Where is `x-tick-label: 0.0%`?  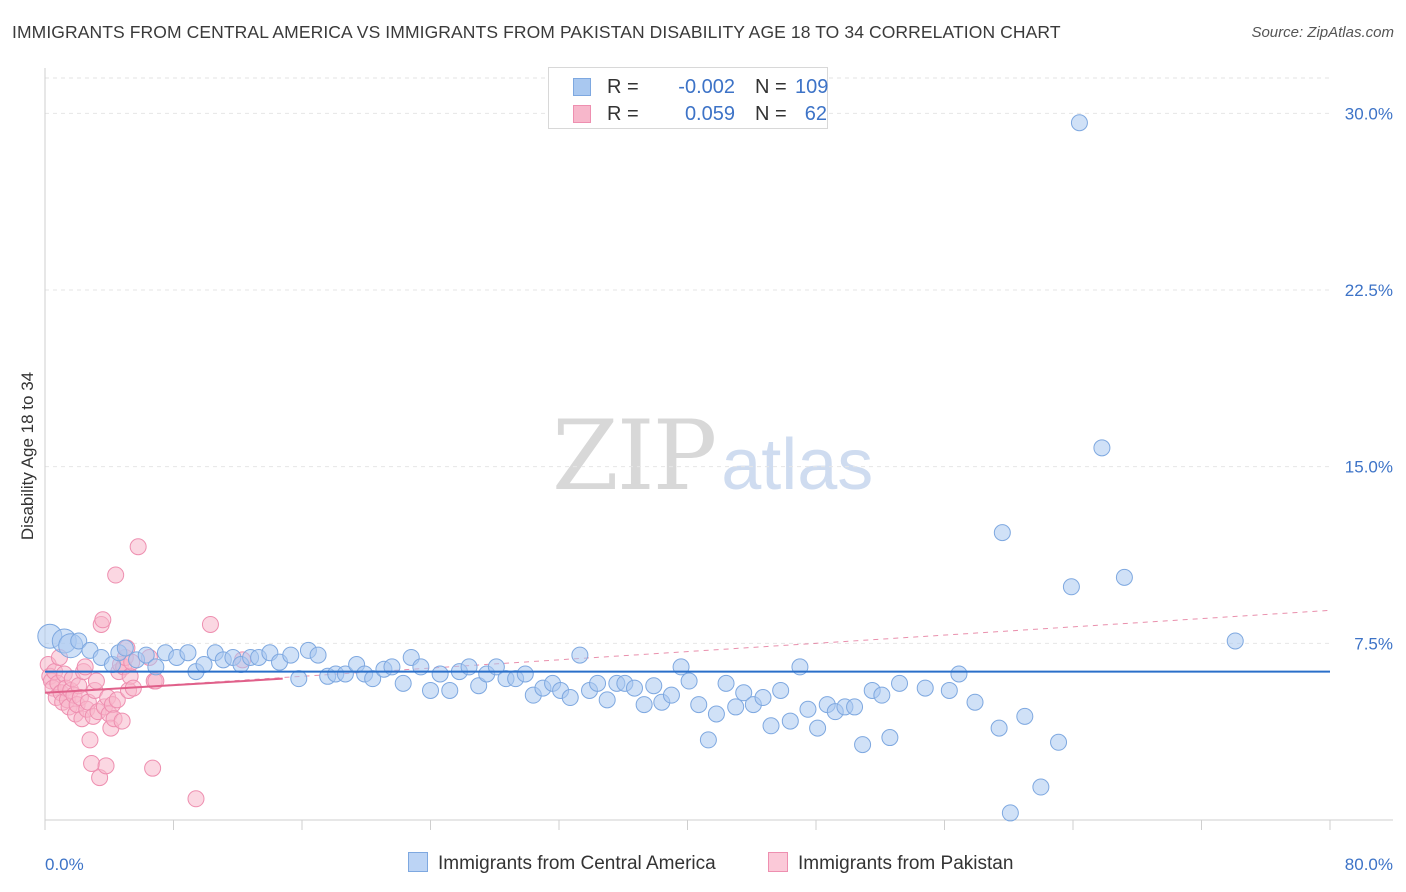
x-tick-label: 0.0% is located at coordinates (64, 864).